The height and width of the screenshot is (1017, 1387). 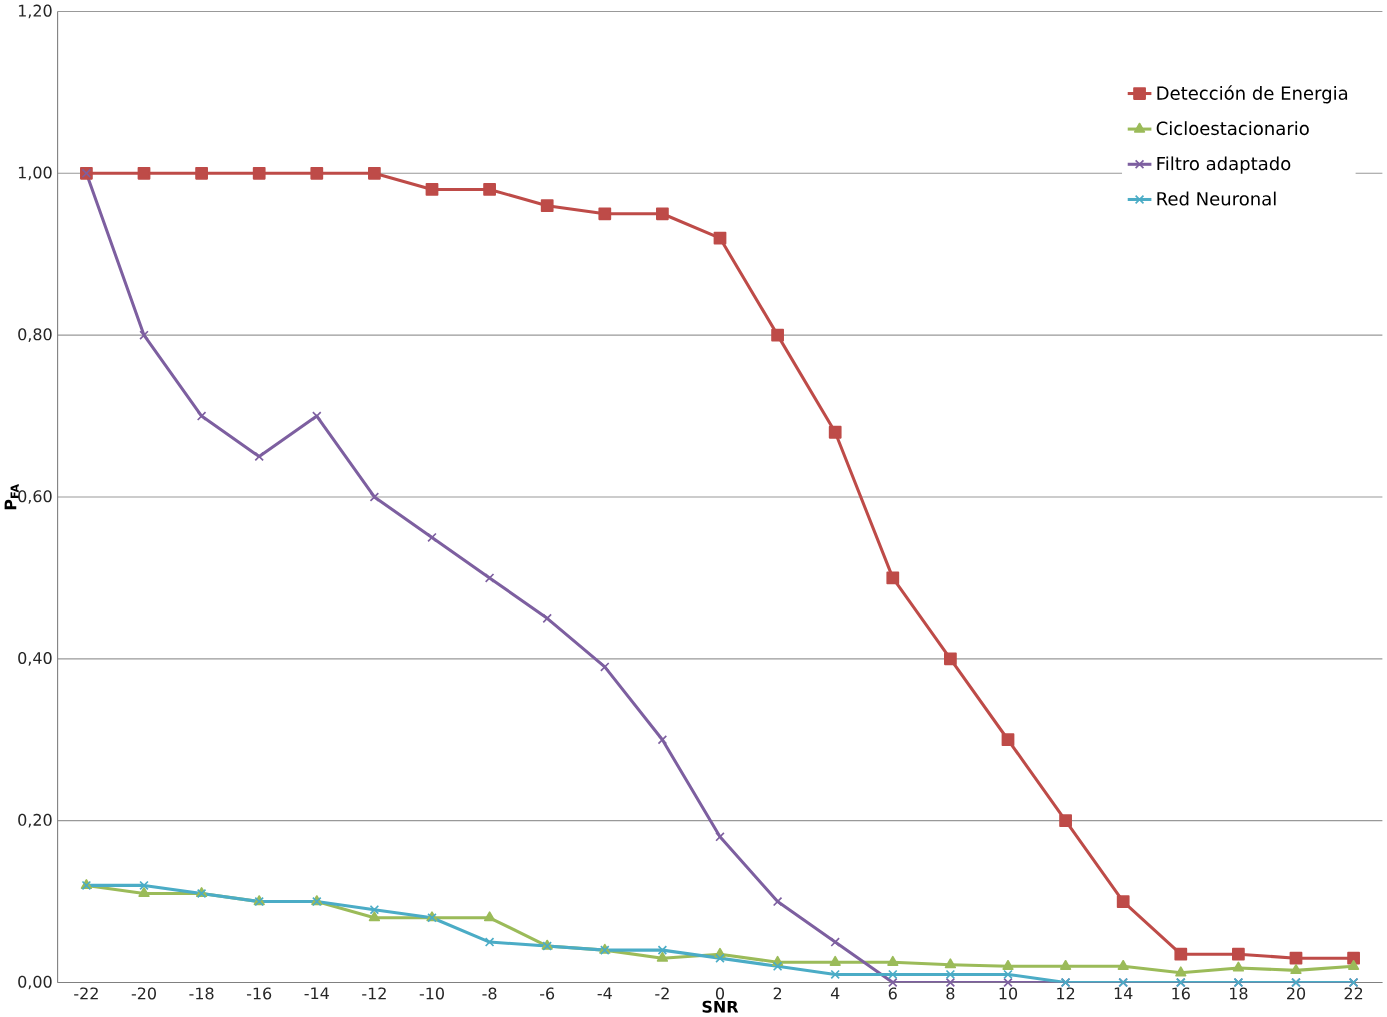 I want to click on y-tick-label: 1,20, so click(x=35, y=11).